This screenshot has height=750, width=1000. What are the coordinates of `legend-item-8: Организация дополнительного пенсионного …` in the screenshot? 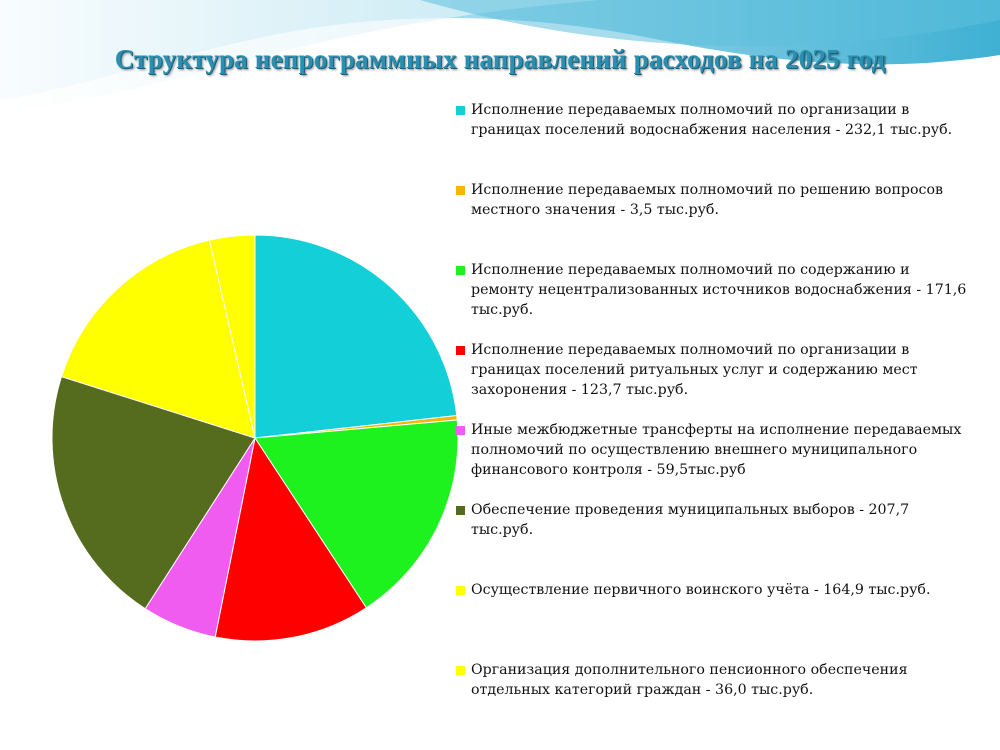 It's located at (716, 680).